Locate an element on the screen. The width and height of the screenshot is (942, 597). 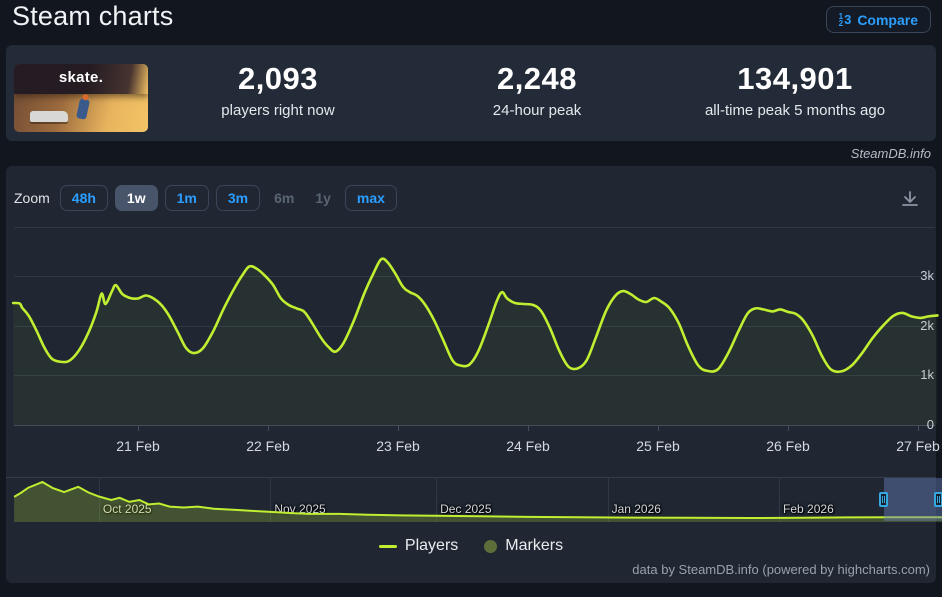
y-axis-label-0: 0 is located at coordinates (930, 424).